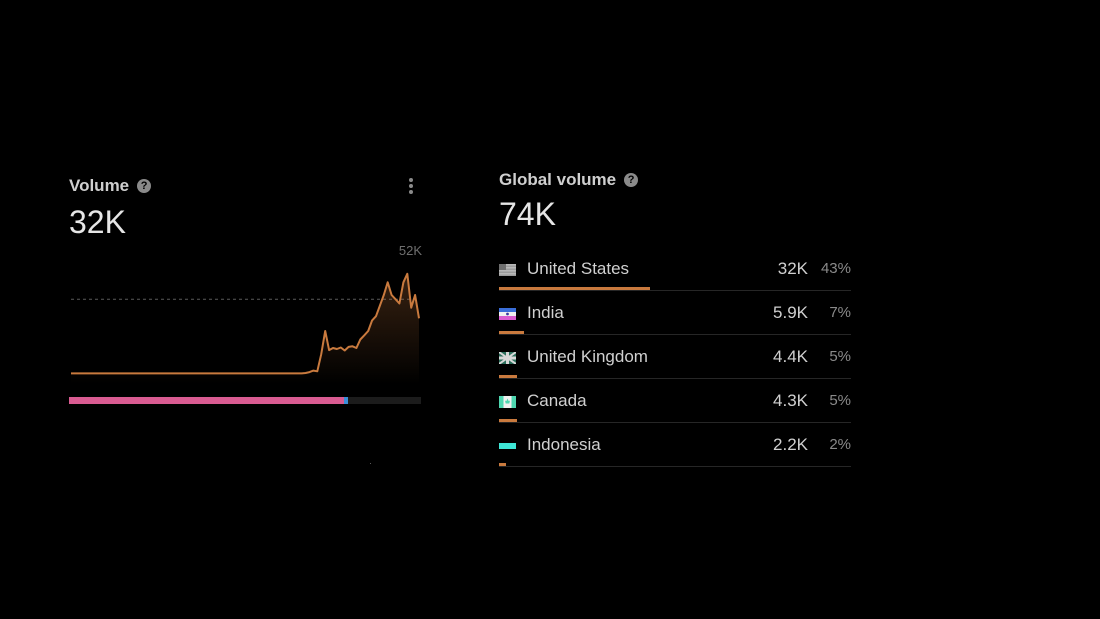 The width and height of the screenshot is (1100, 619). Describe the element at coordinates (507, 445) in the screenshot. I see `indonesia-flag-icon` at that location.